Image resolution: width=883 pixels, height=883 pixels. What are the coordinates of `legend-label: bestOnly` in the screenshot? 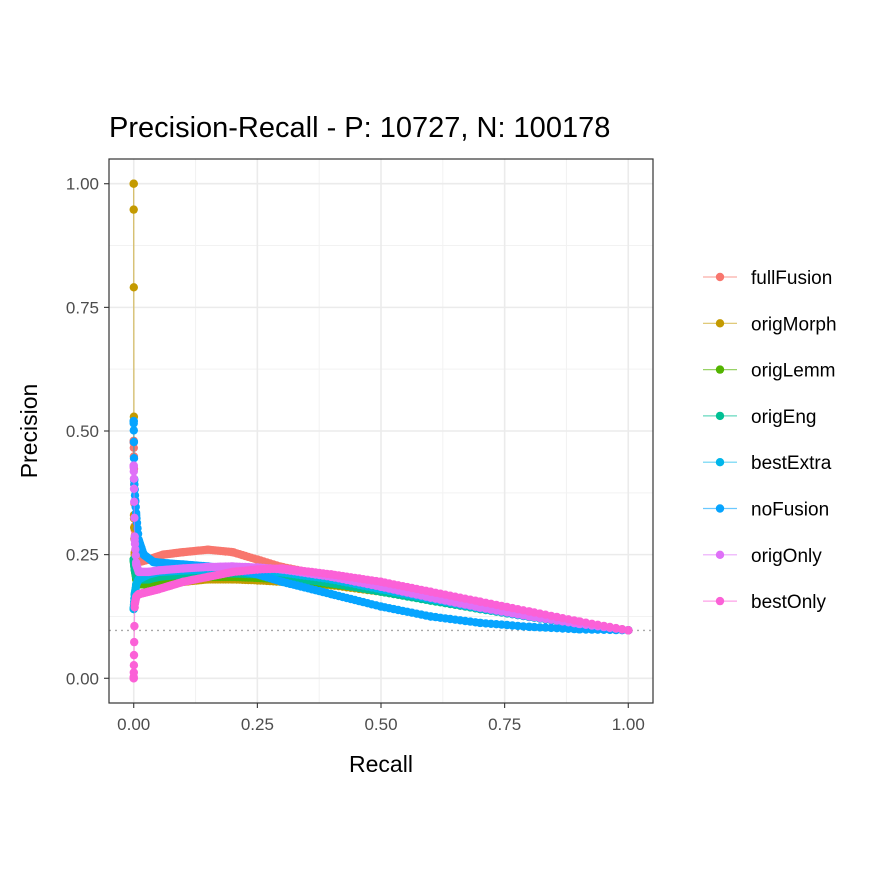 It's located at (788, 602).